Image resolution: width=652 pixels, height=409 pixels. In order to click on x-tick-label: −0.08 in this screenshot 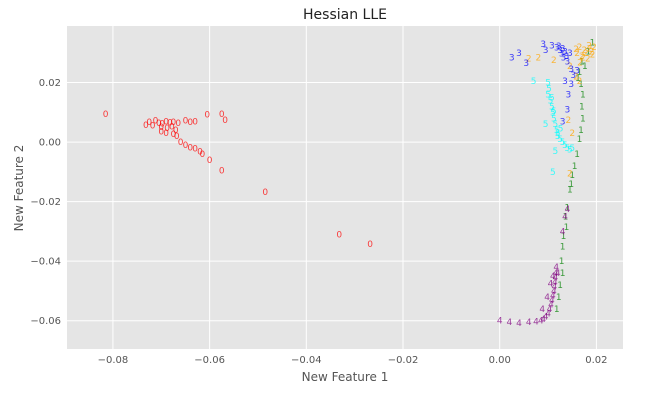, I will do `click(113, 360)`.